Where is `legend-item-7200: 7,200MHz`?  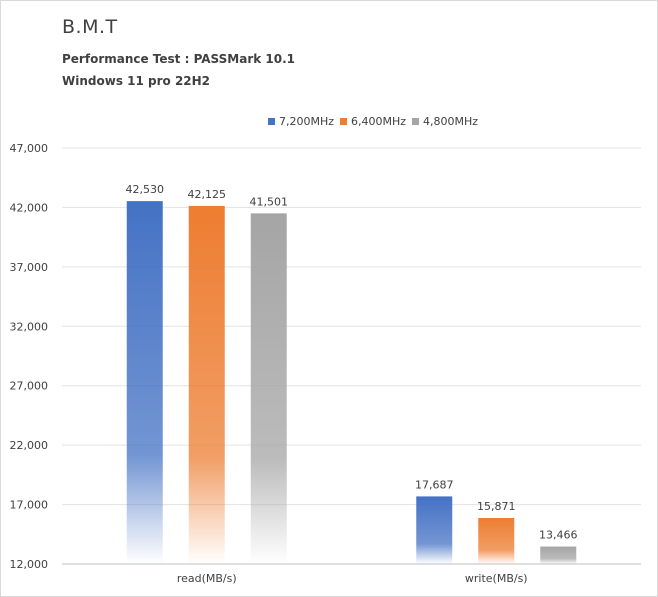
legend-item-7200: 7,200MHz is located at coordinates (301, 121).